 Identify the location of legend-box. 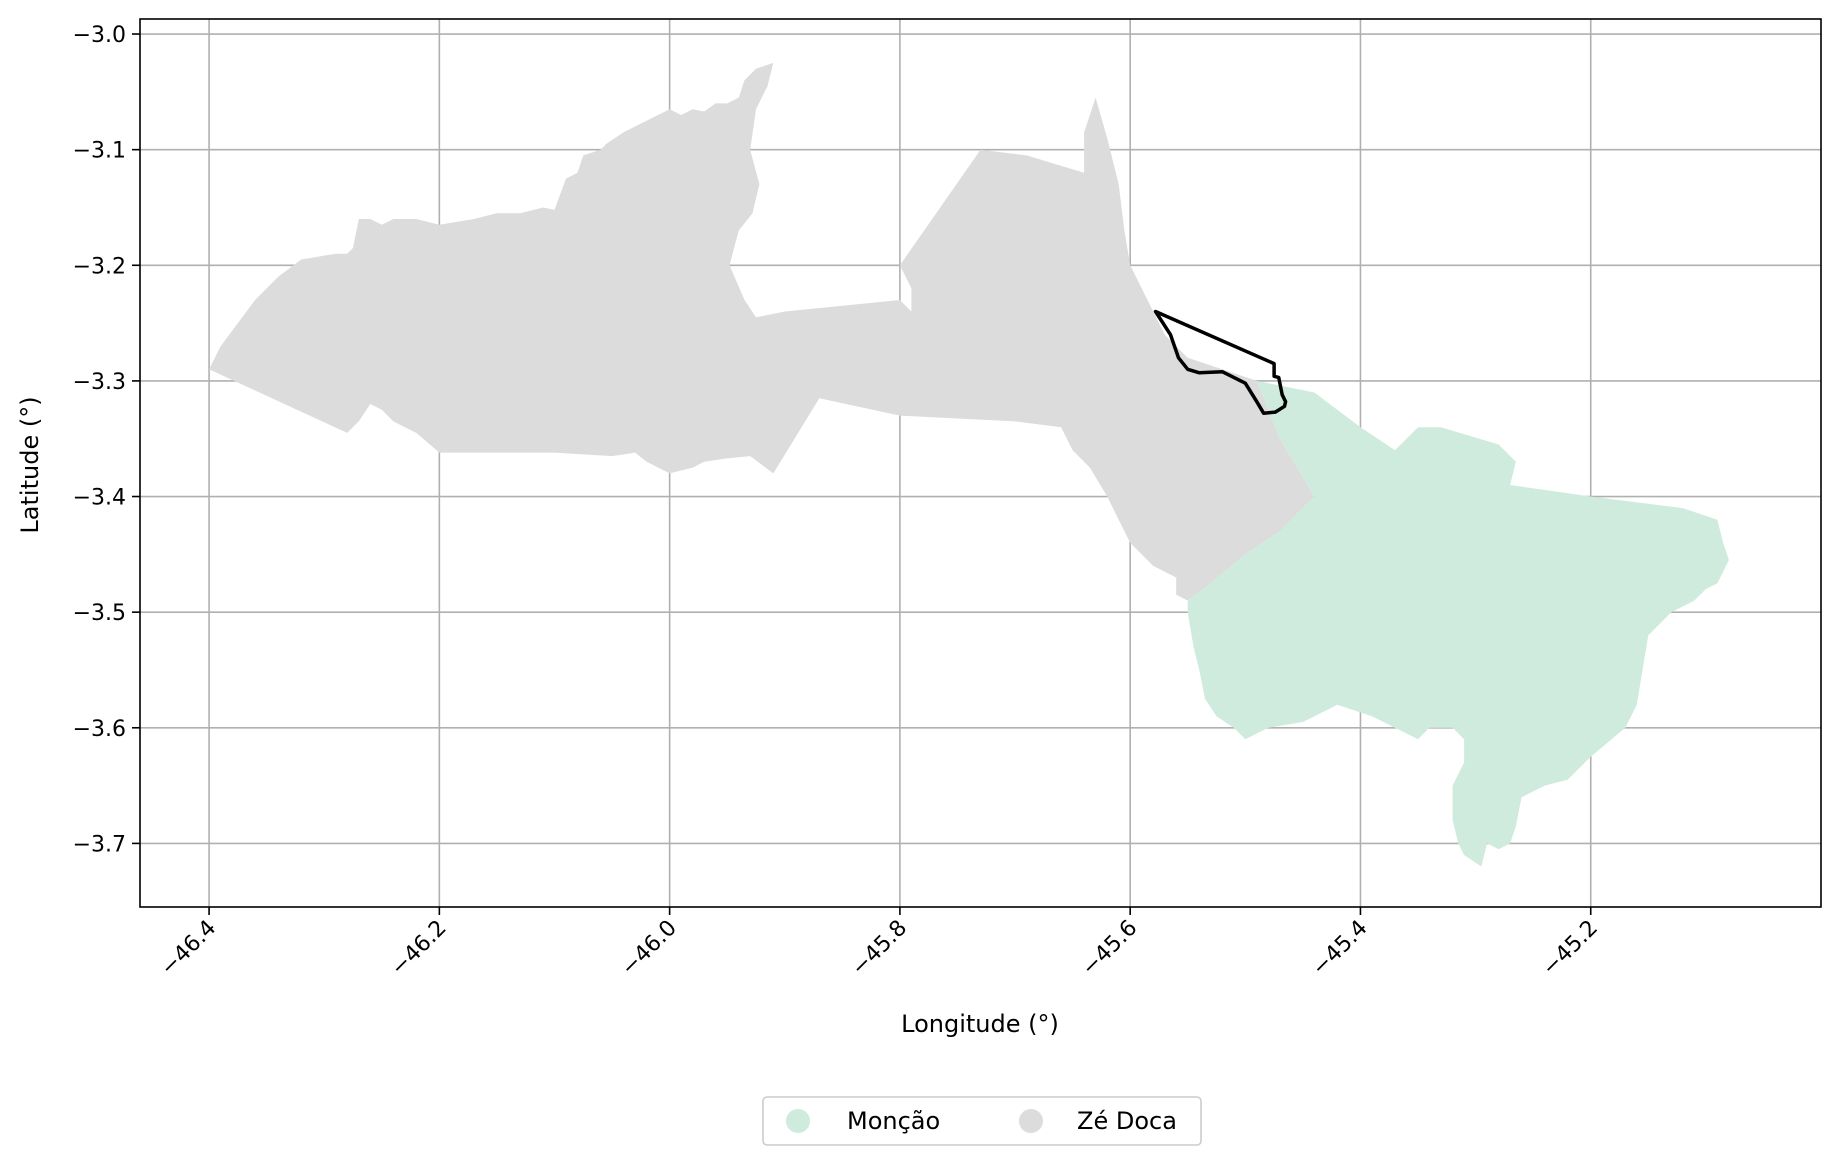
(982, 1121).